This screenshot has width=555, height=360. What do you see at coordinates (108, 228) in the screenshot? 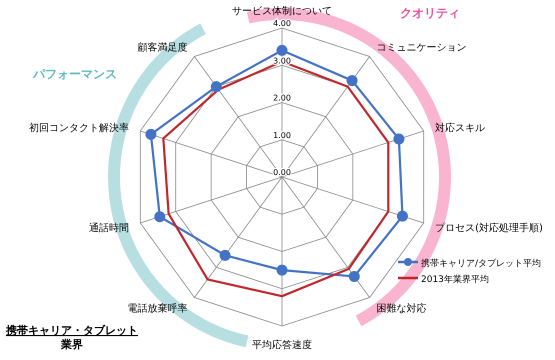
I see `spoke-label: 通話時間` at bounding box center [108, 228].